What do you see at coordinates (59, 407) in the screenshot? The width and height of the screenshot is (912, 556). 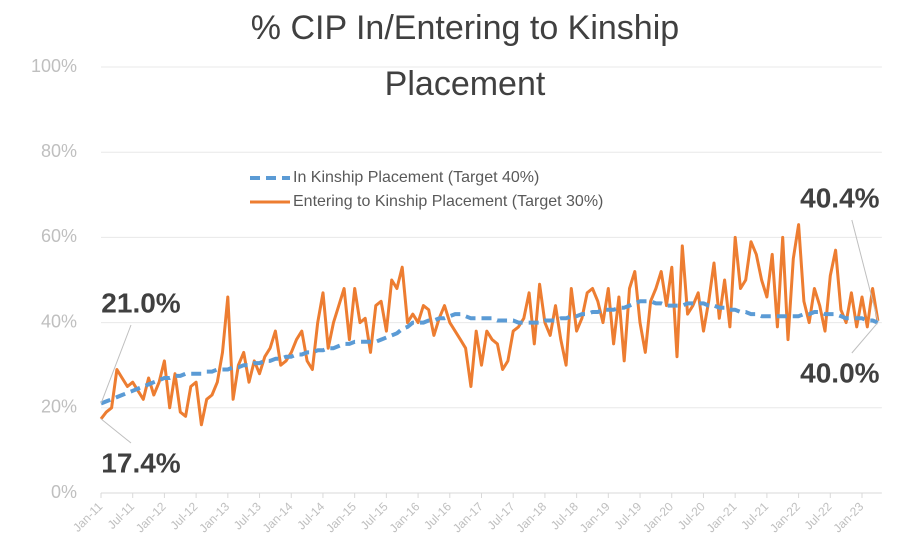 I see `y-tick-label: 20%` at bounding box center [59, 407].